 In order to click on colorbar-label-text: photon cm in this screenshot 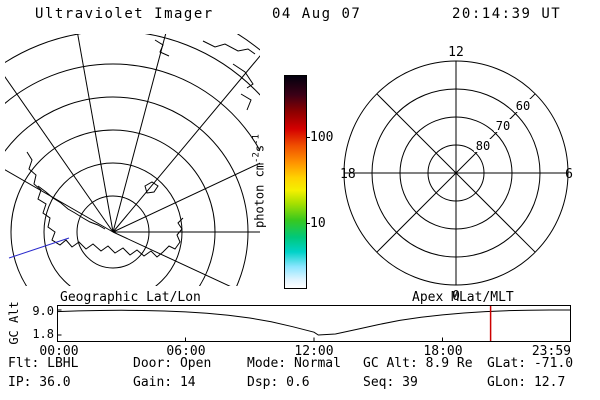, I will do `click(259, 195)`.